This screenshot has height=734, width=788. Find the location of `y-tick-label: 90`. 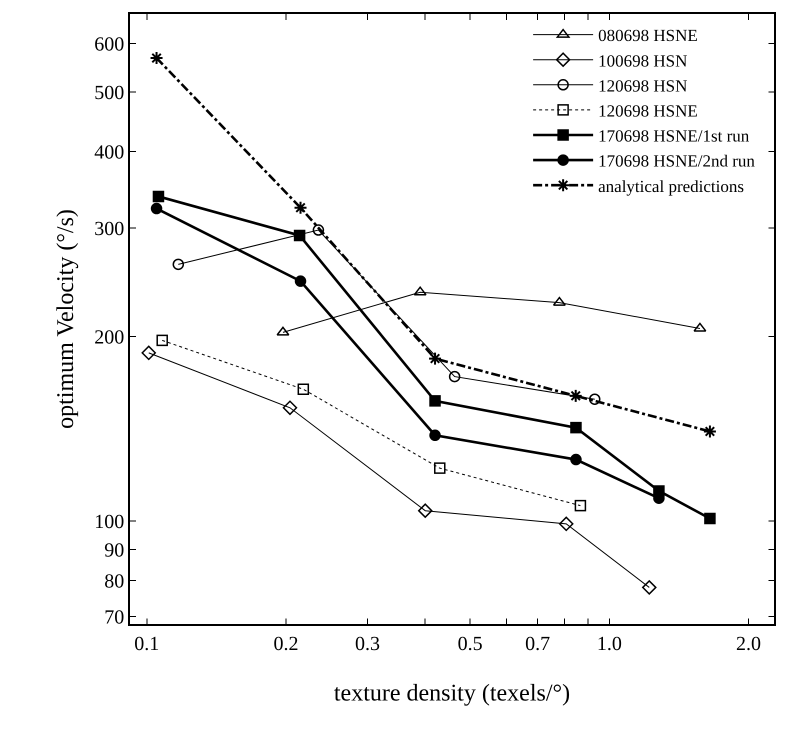

y-tick-label: 90 is located at coordinates (114, 550).